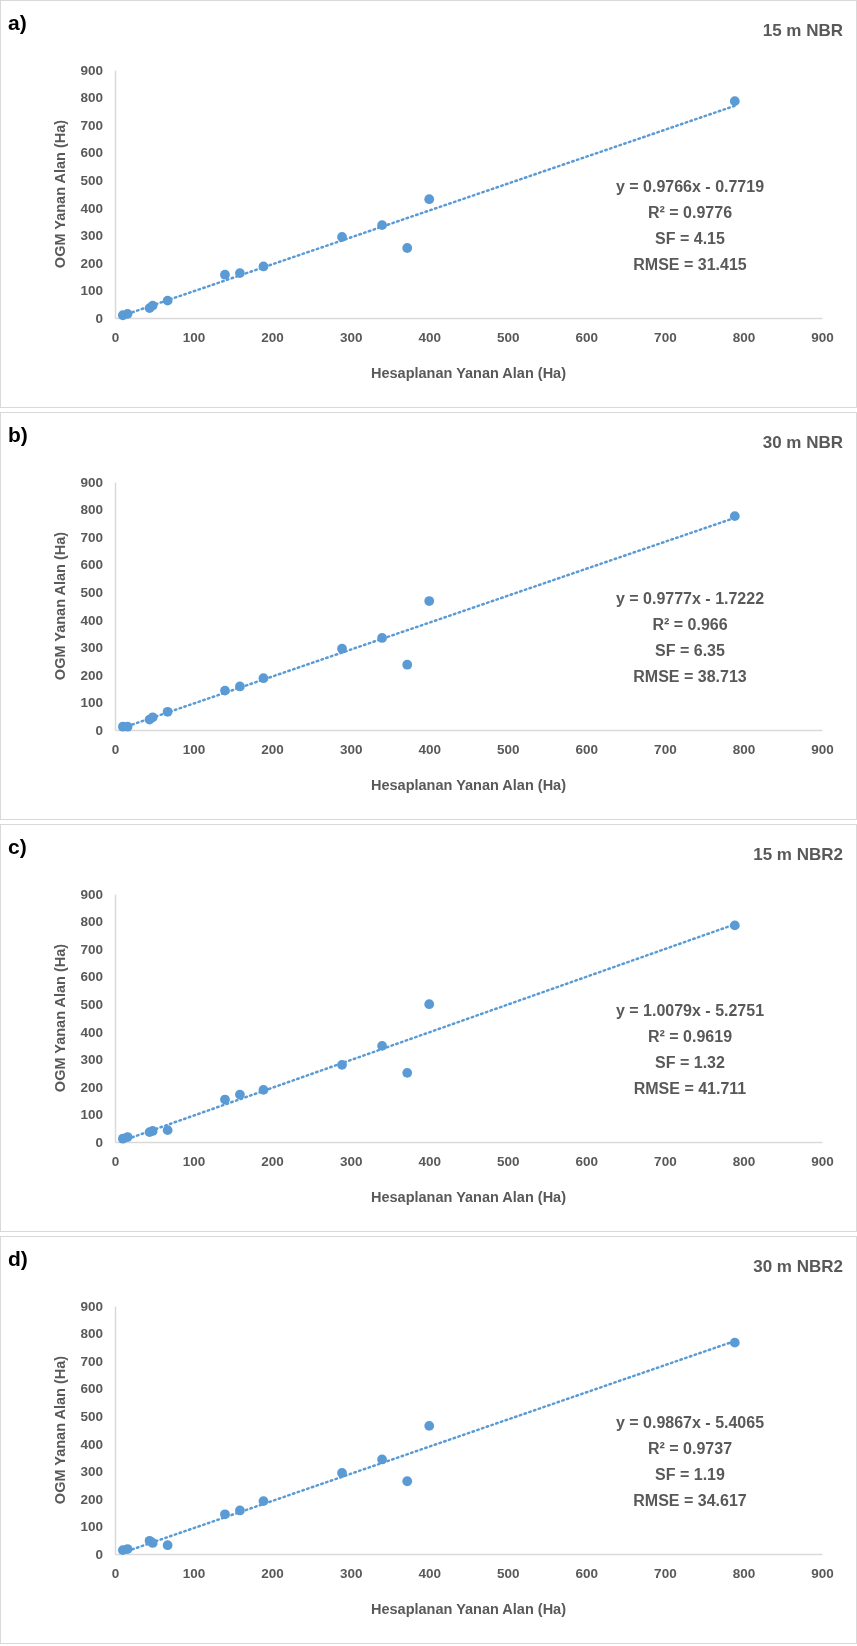  What do you see at coordinates (690, 598) in the screenshot?
I see `annotation: y = 0.9777x - 1.7222` at bounding box center [690, 598].